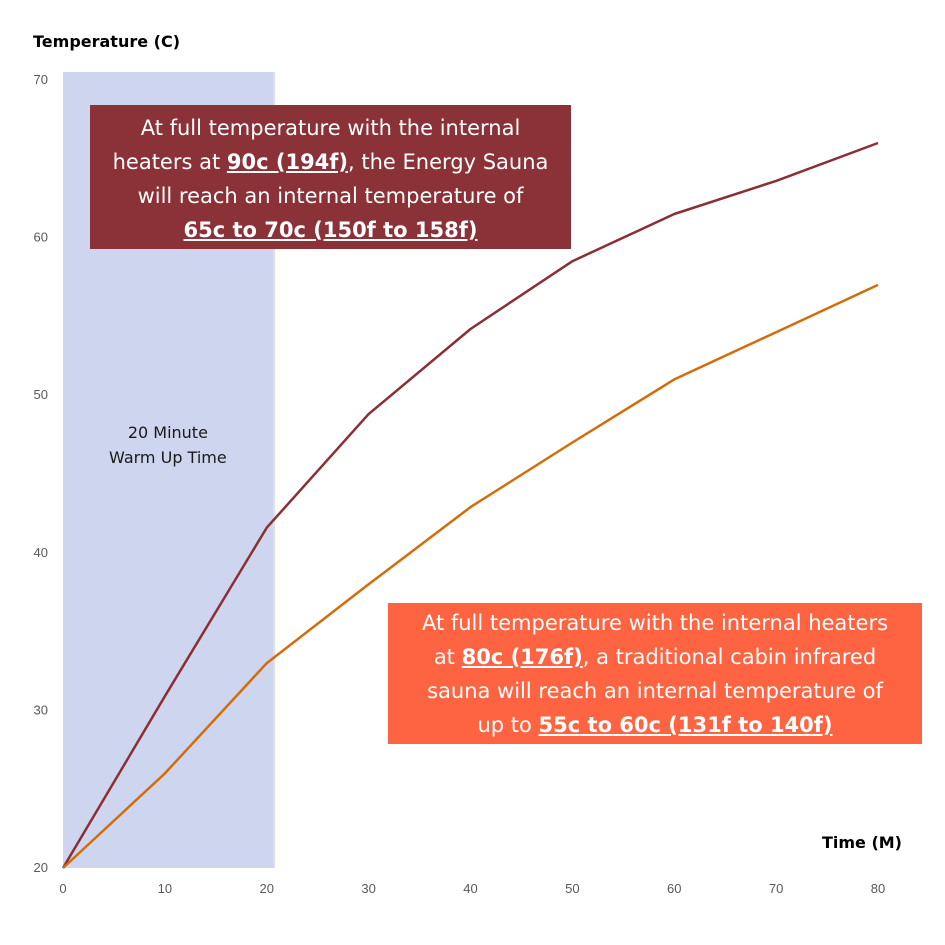 This screenshot has width=945, height=945. I want to click on y-tick-label: 70, so click(41, 79).